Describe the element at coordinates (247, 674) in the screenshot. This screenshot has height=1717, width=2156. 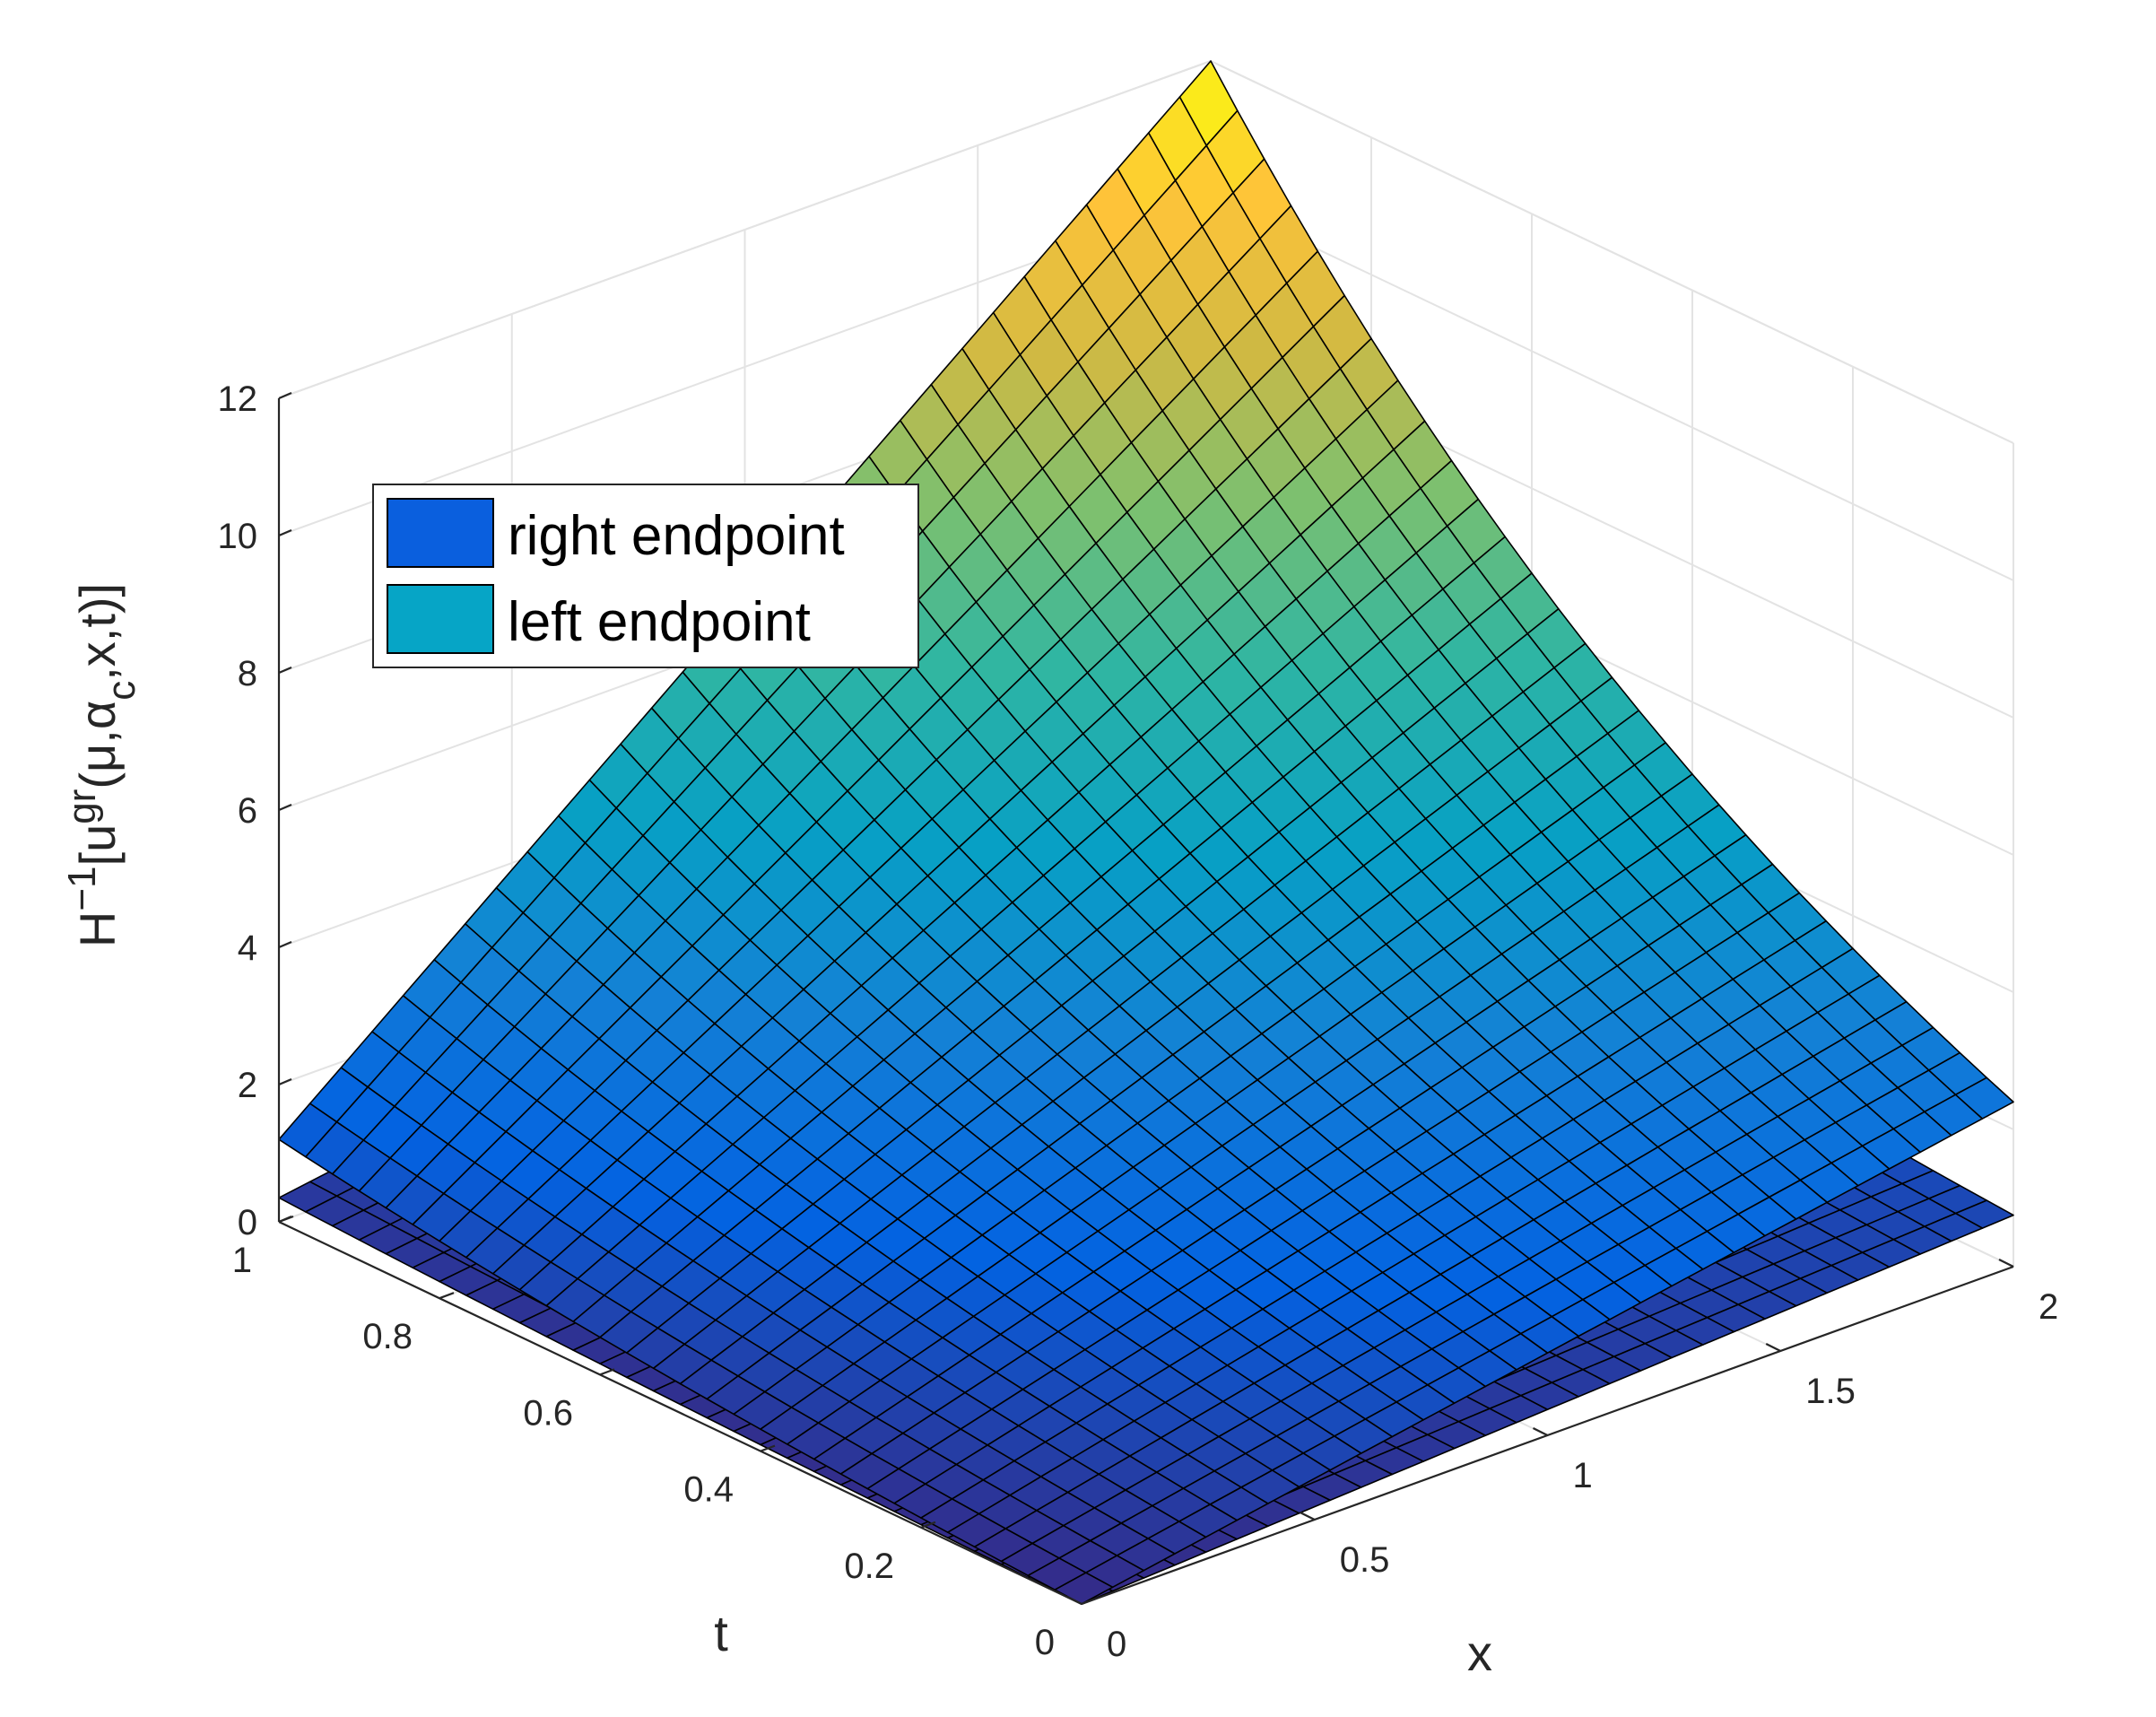
I see `z-tick-label: 8` at that location.